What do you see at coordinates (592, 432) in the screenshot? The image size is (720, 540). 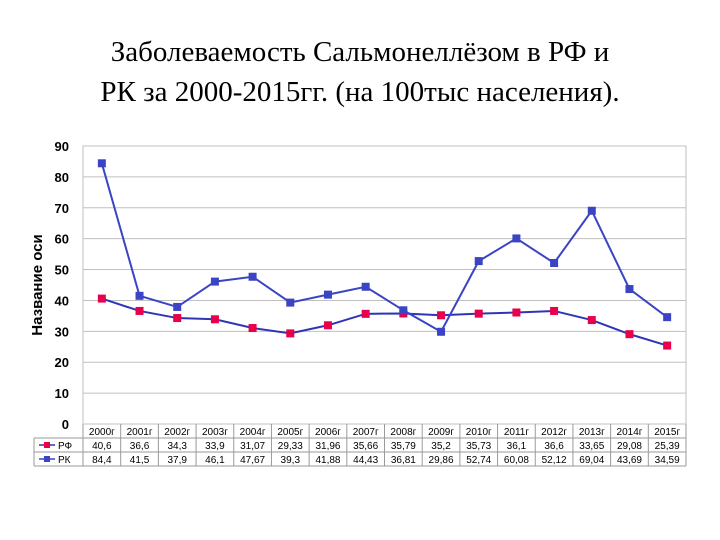 I see `x-tick-label: 2013г` at bounding box center [592, 432].